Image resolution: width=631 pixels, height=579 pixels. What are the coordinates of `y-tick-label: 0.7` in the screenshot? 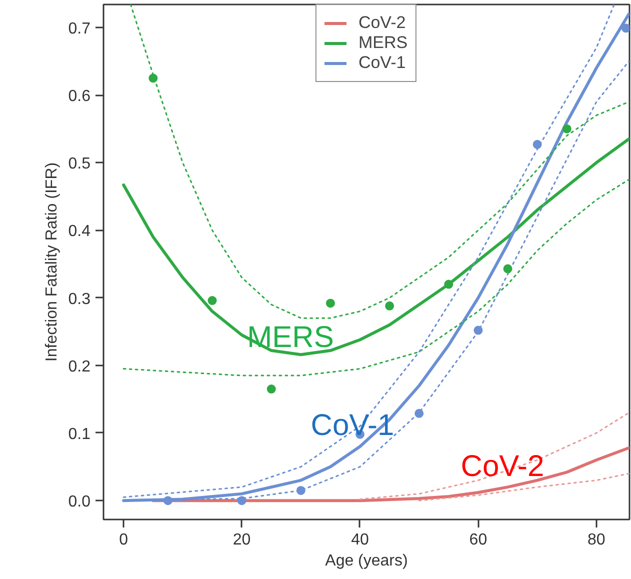 It's located at (79, 29).